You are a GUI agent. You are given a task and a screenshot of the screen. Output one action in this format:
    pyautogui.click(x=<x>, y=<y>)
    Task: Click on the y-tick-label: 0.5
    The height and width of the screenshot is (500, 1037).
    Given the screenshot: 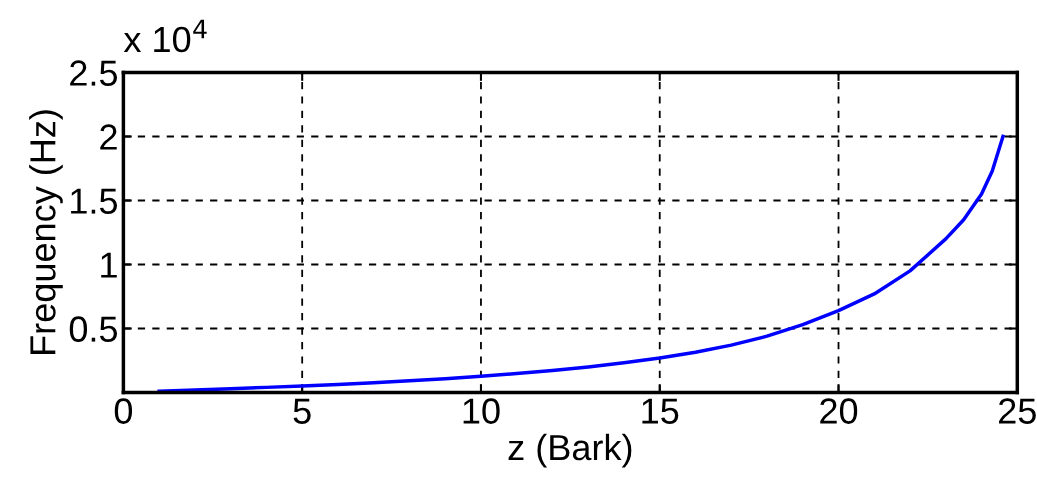 What is the action you would take?
    pyautogui.click(x=93, y=329)
    